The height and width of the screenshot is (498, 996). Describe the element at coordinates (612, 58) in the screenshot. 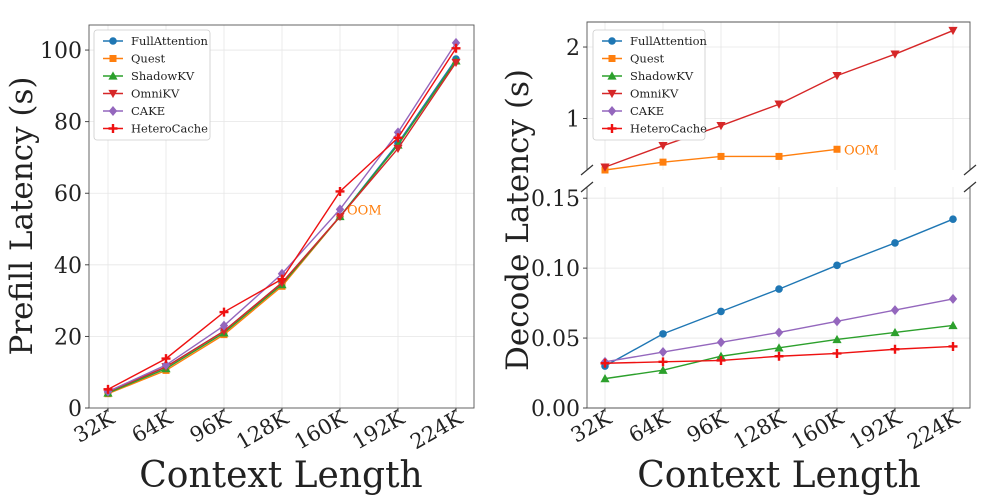

I see `right-legend-key-Quest-marker` at that location.